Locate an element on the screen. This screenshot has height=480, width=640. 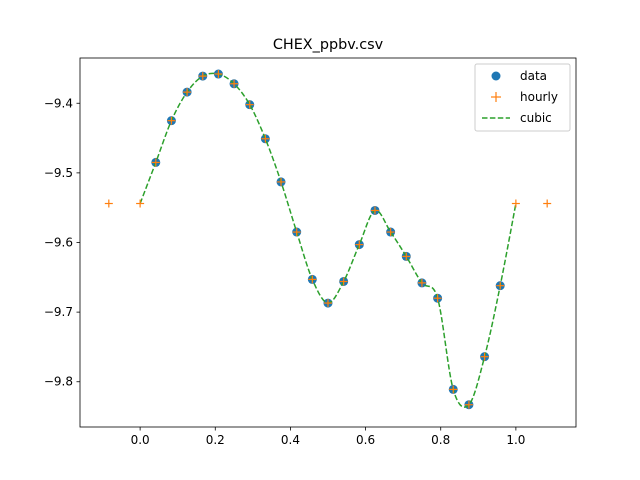
y-tick-label: −9.4 is located at coordinates (58, 103).